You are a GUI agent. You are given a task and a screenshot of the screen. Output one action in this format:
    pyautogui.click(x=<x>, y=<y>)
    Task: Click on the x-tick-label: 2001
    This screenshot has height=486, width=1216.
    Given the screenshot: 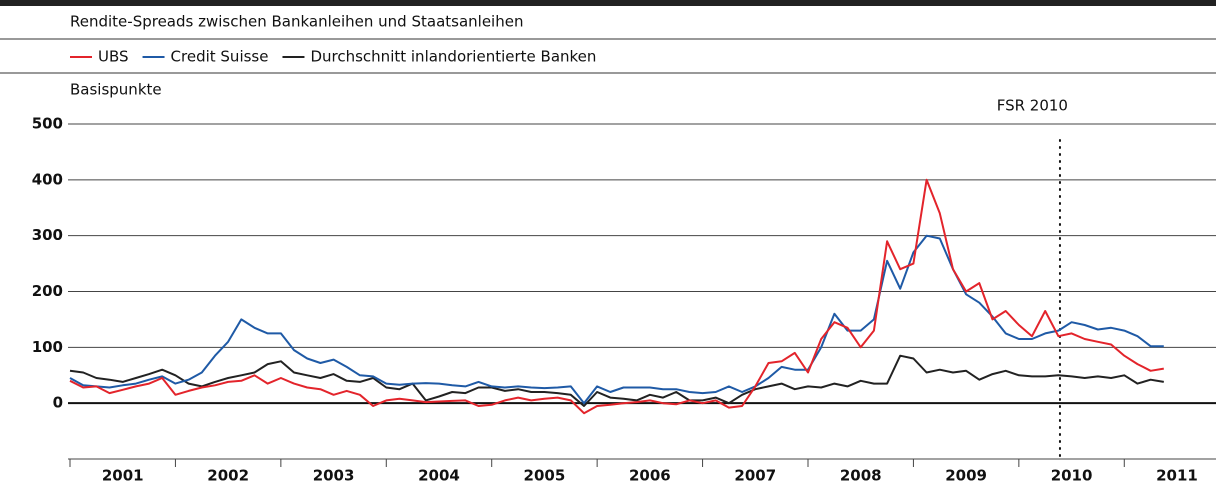 What is the action you would take?
    pyautogui.click(x=123, y=476)
    